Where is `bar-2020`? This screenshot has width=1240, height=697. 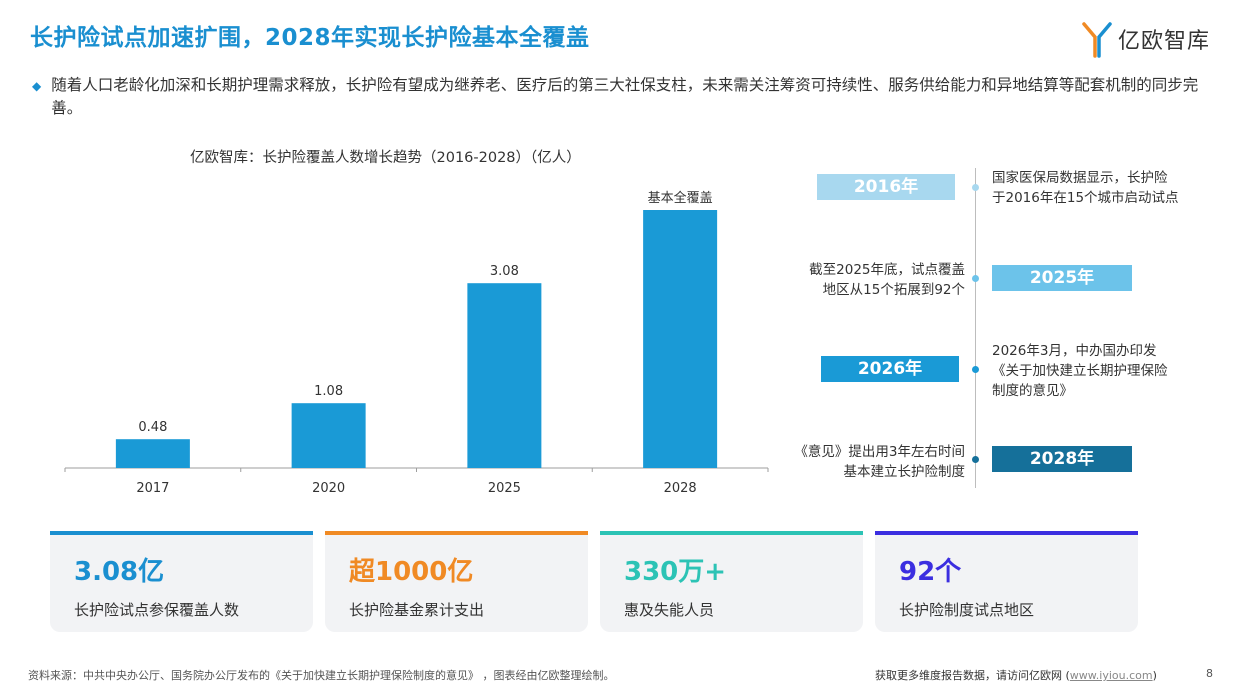
bar-2020 is located at coordinates (328, 435).